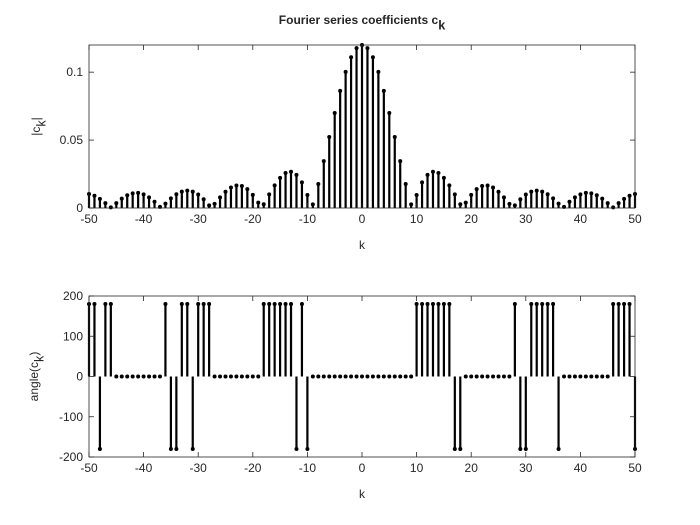 The height and width of the screenshot is (525, 700). What do you see at coordinates (36, 118) in the screenshot?
I see `label-after: |` at bounding box center [36, 118].